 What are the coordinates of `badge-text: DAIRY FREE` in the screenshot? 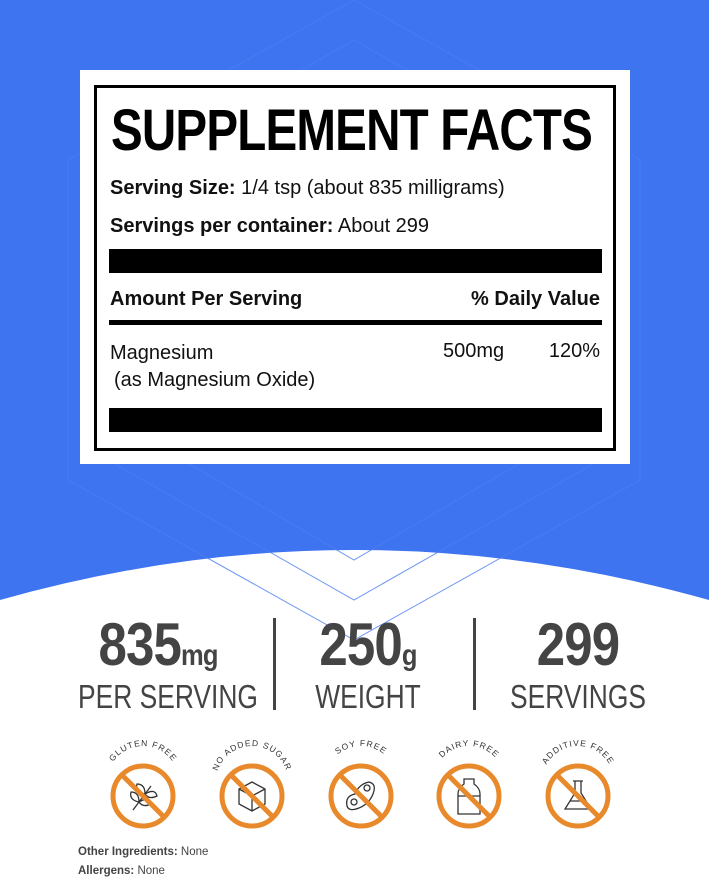 It's located at (469, 748).